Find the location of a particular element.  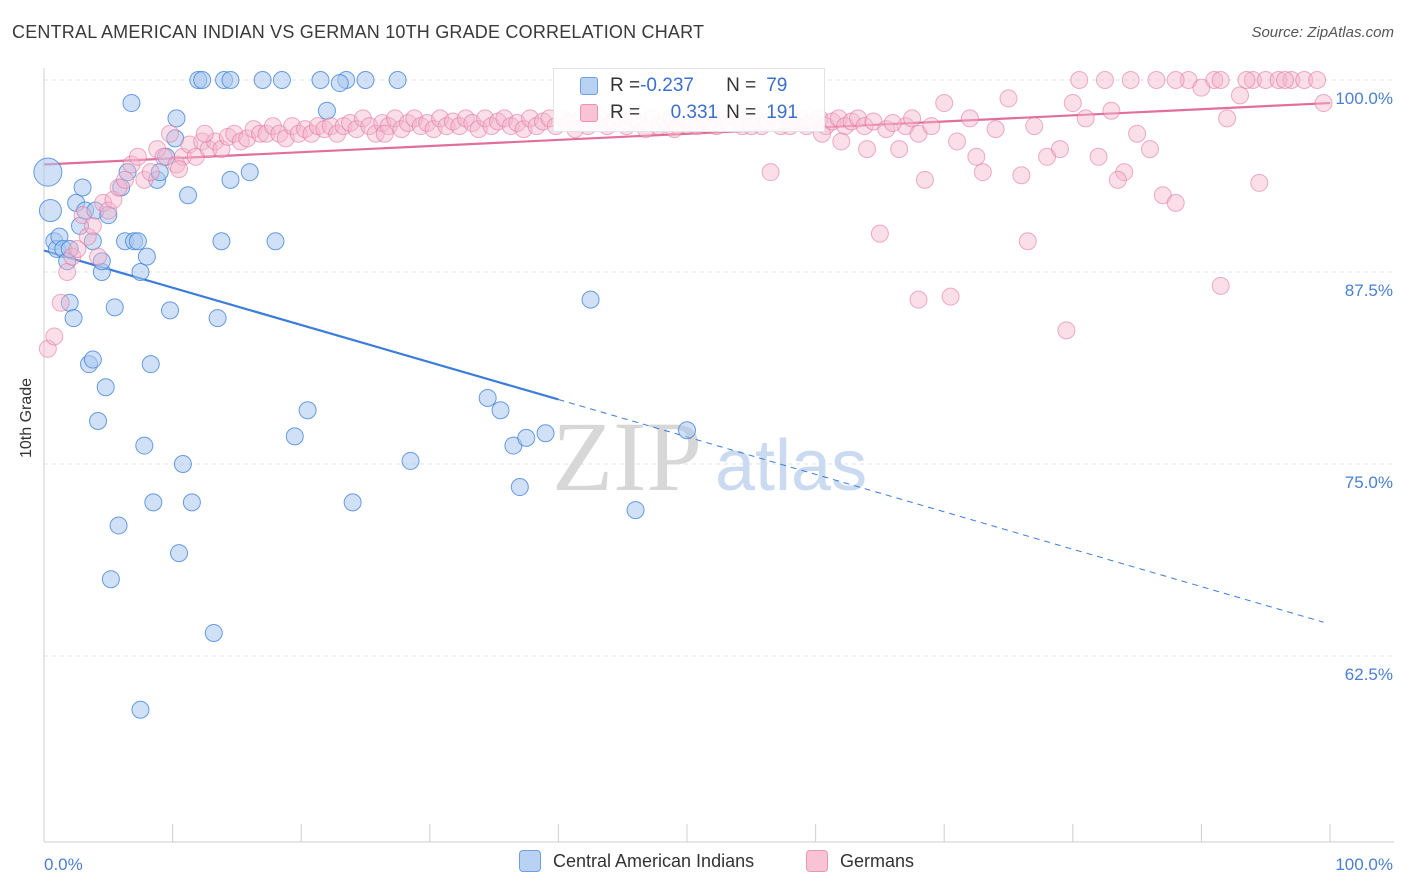

blue-swatch is located at coordinates (589, 86).